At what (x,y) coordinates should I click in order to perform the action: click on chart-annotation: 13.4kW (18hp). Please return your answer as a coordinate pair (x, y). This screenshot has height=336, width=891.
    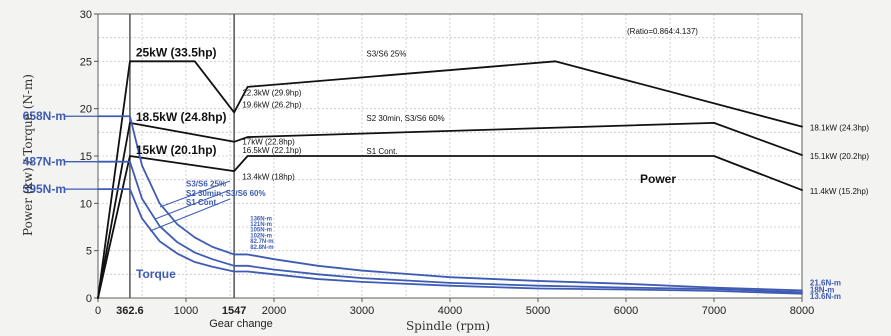
    Looking at the image, I should click on (268, 177).